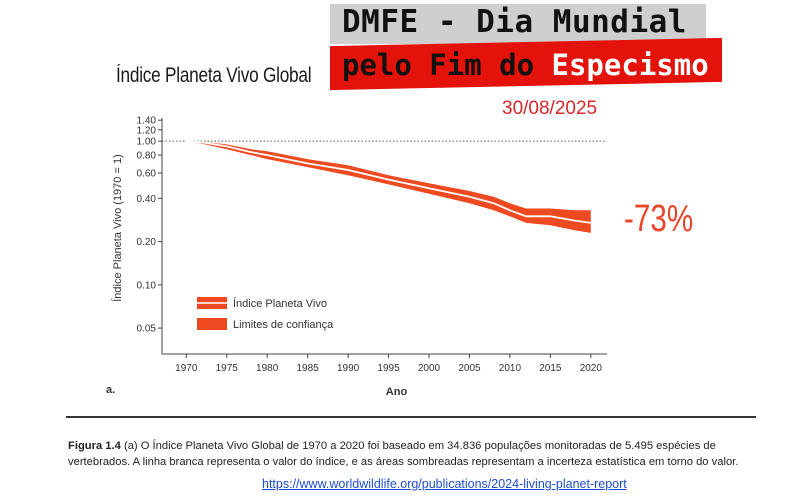 The image size is (800, 500). What do you see at coordinates (147, 174) in the screenshot?
I see `y-tick-label: 0.60` at bounding box center [147, 174].